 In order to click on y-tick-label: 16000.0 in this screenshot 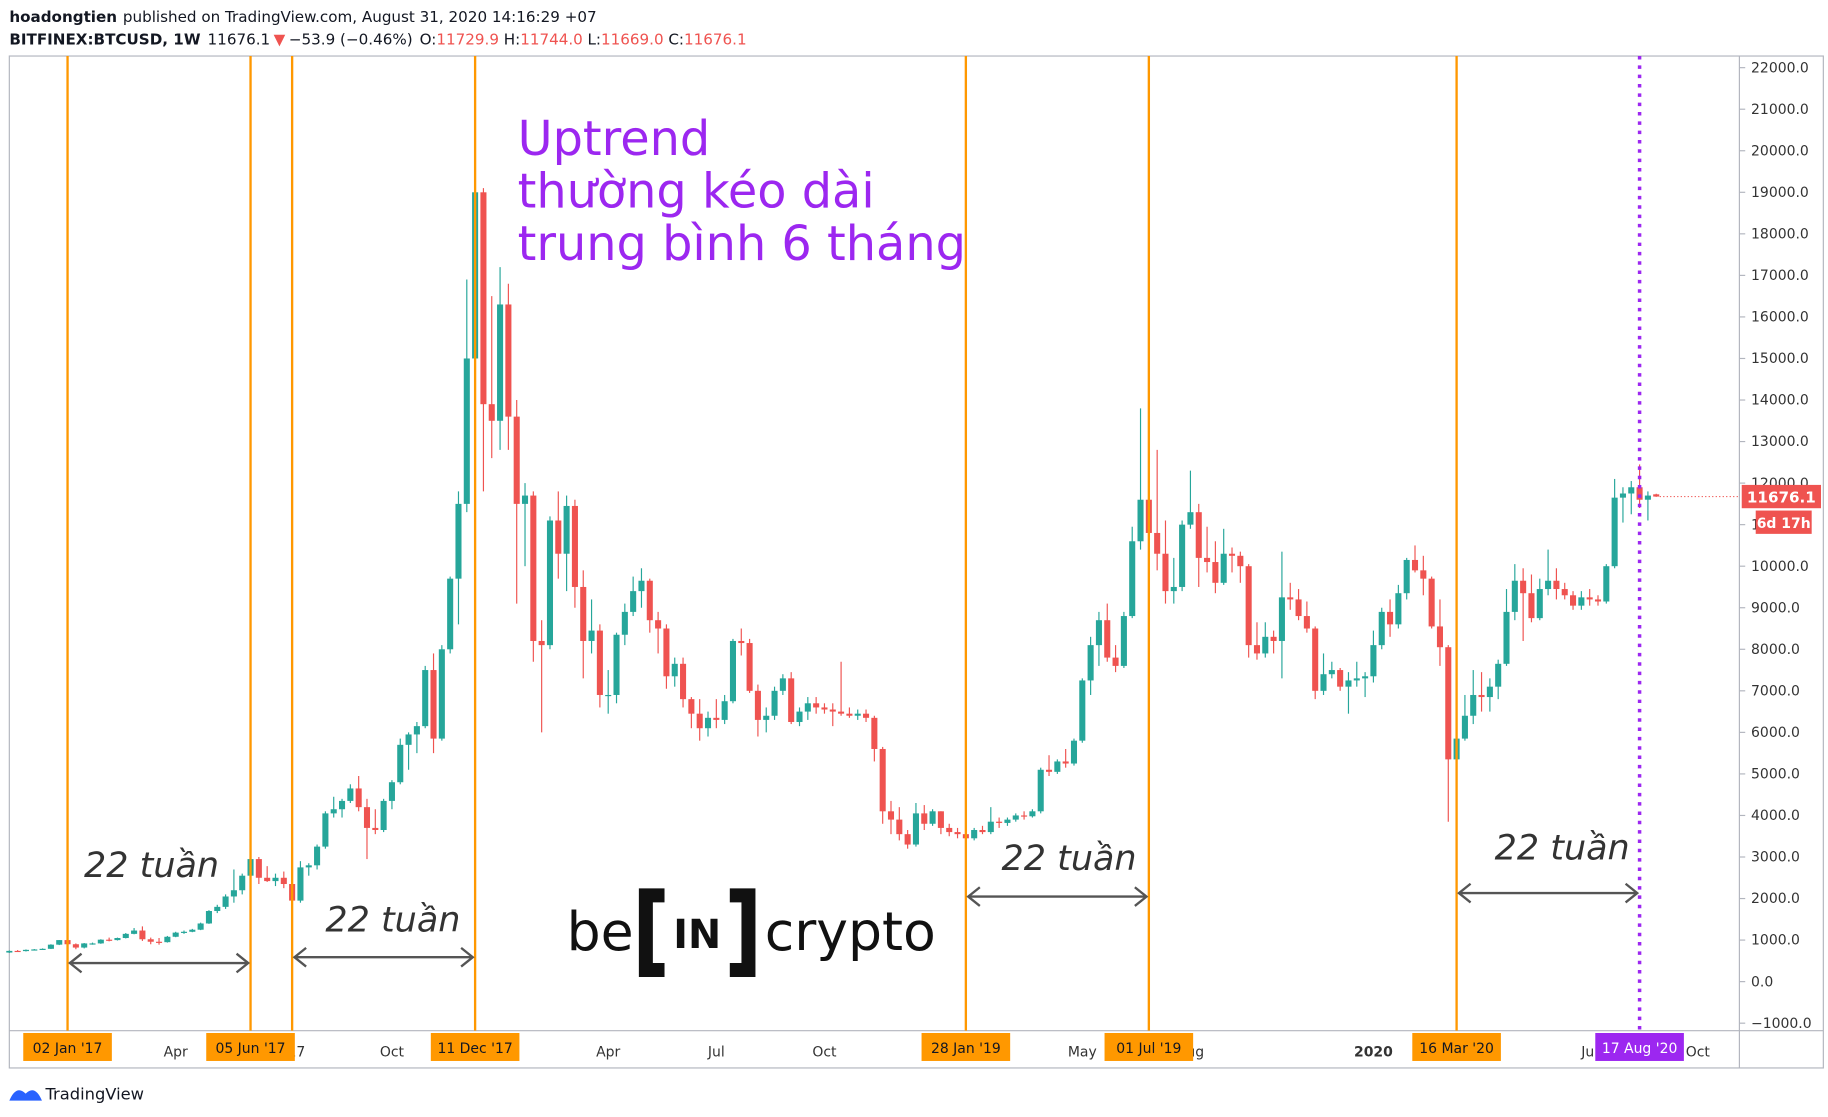, I will do `click(1780, 318)`.